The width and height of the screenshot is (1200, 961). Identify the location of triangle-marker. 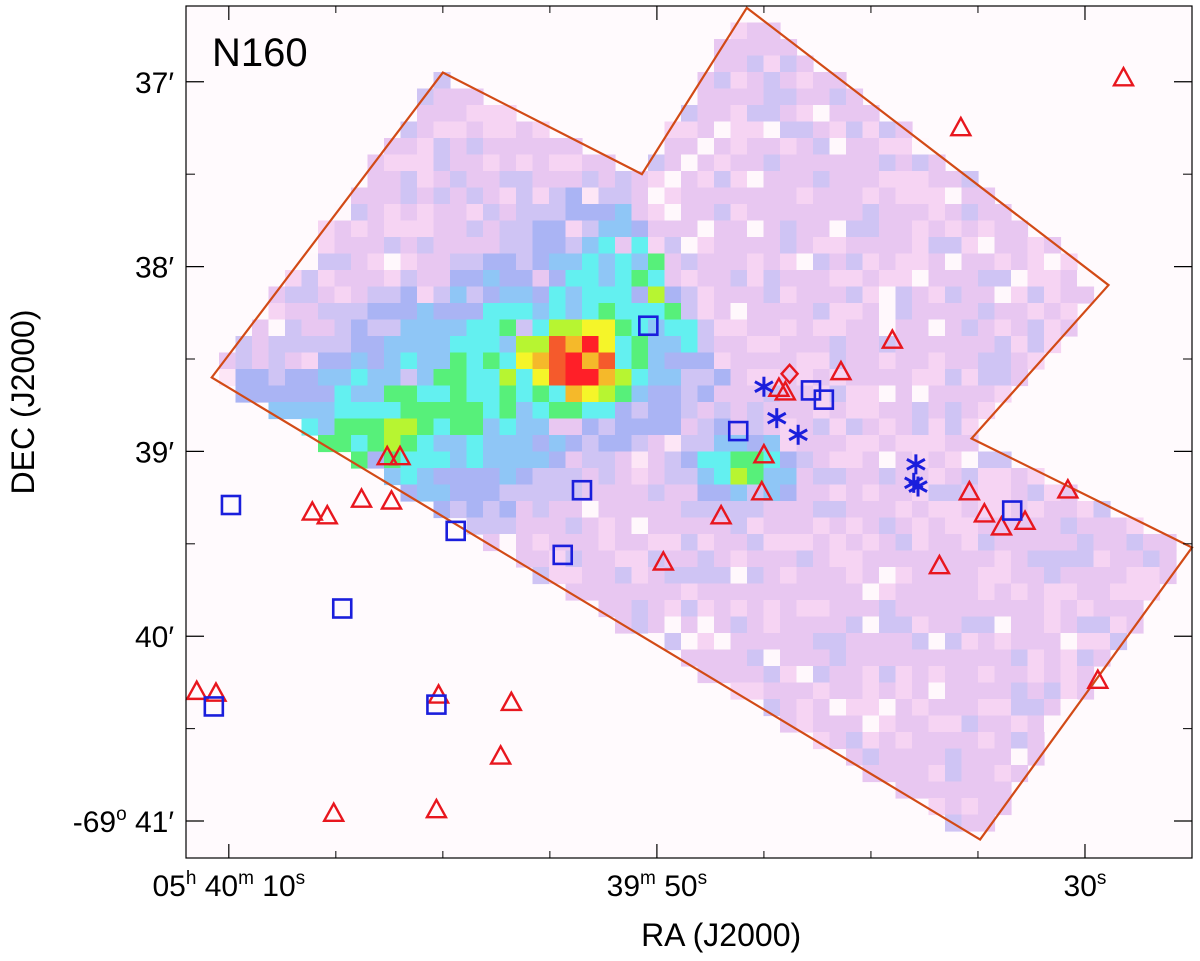
(785, 390).